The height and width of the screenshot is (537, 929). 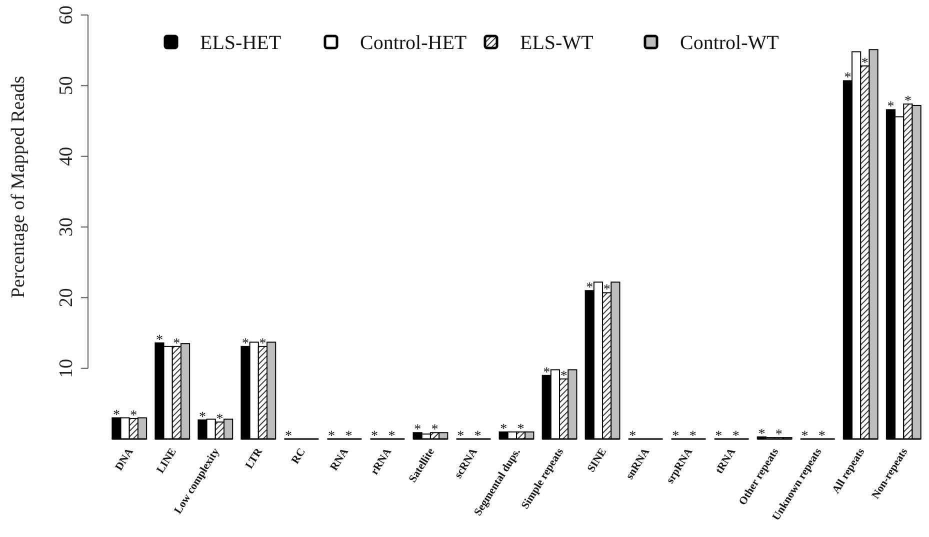 I want to click on y-tick-label: 10, so click(x=66, y=368).